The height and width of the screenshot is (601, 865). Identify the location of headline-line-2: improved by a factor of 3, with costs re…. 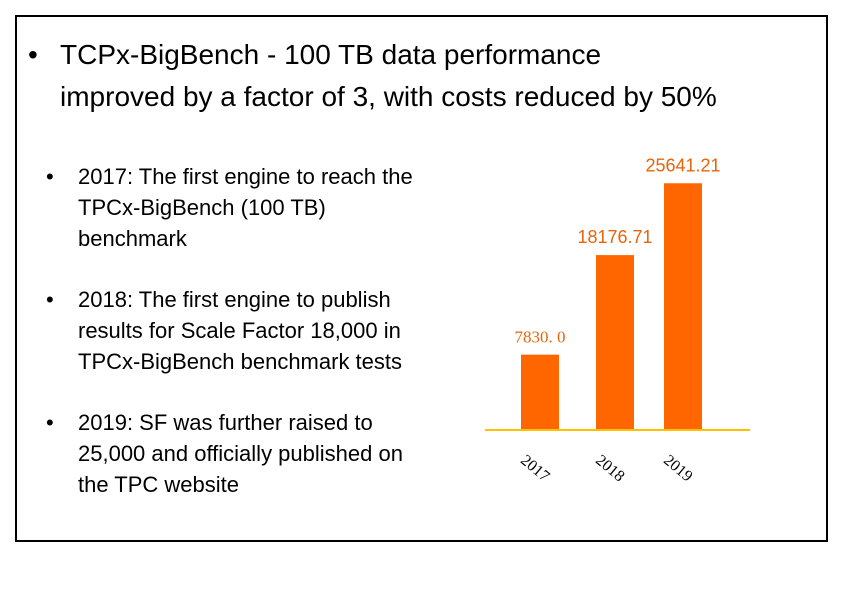
(388, 96).